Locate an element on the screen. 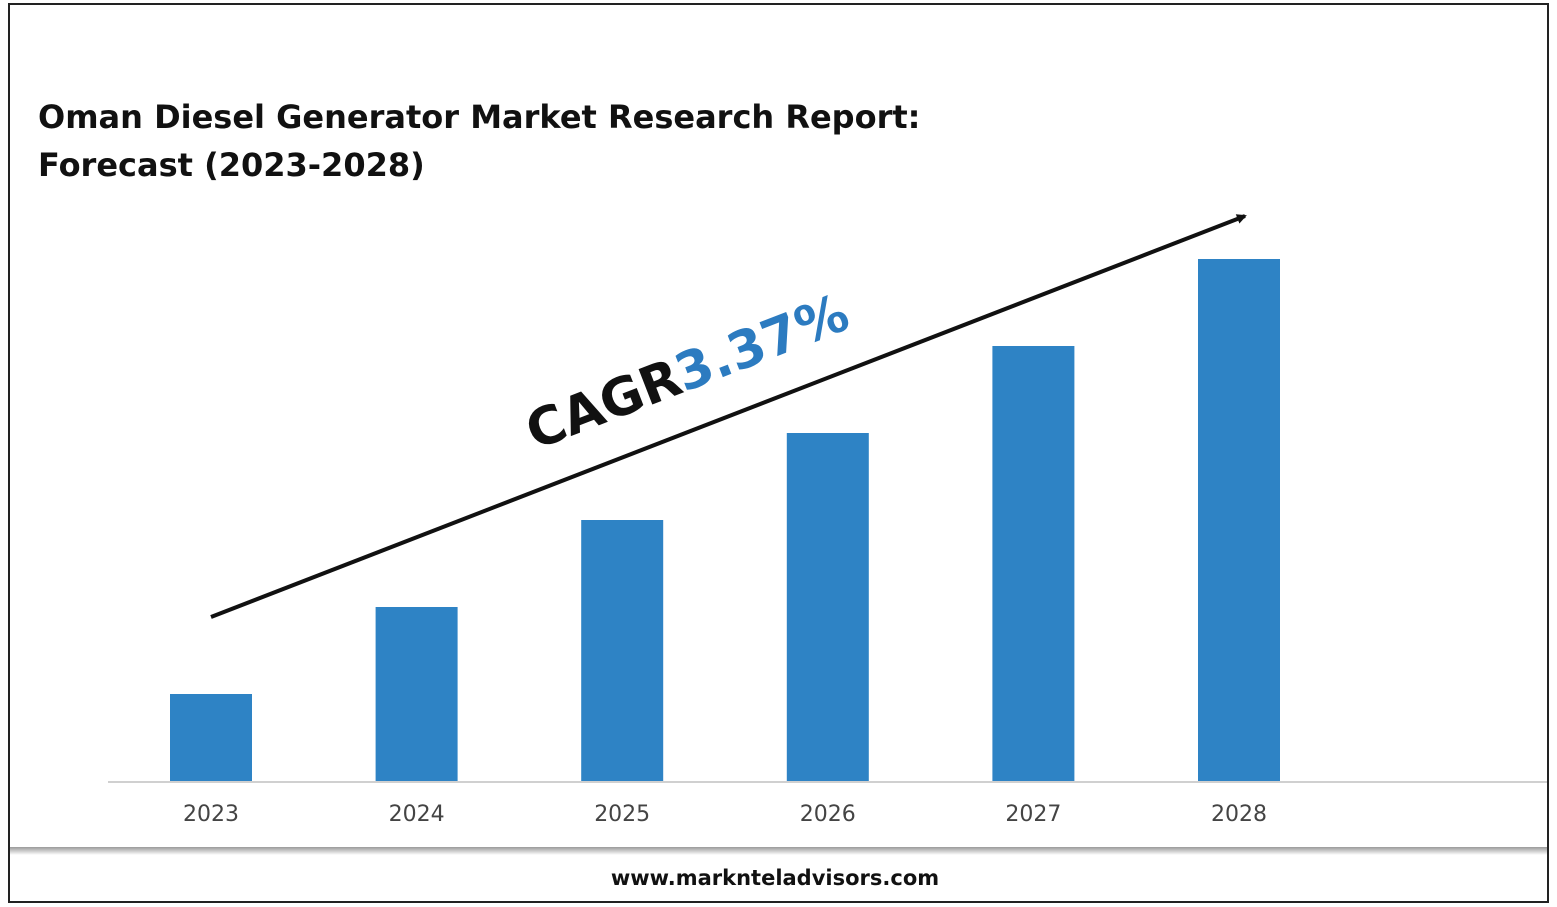  cagr-label: CAGR is located at coordinates (604, 405).